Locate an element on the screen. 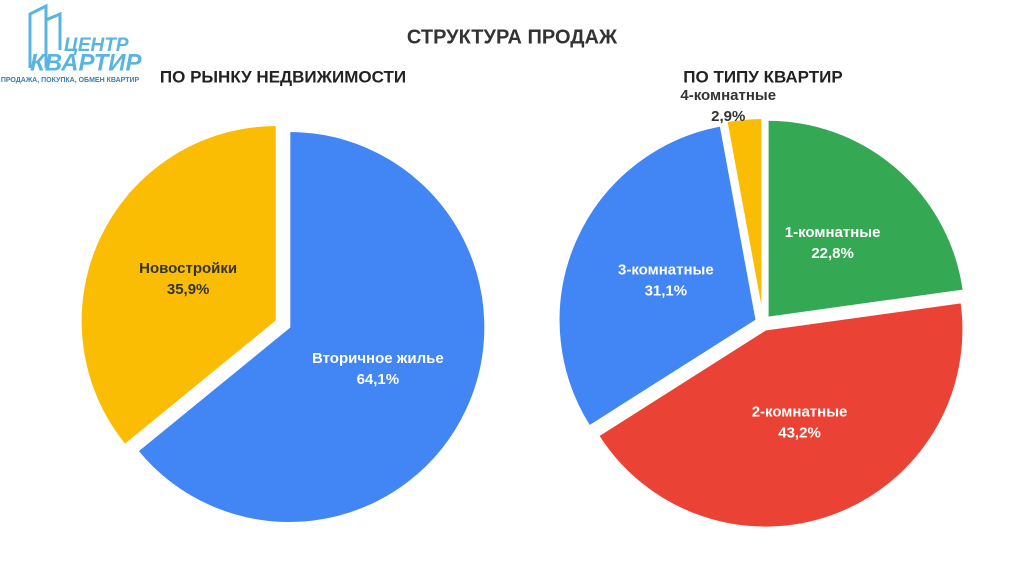 The height and width of the screenshot is (576, 1024). slice-value: 43,2% is located at coordinates (799, 432).